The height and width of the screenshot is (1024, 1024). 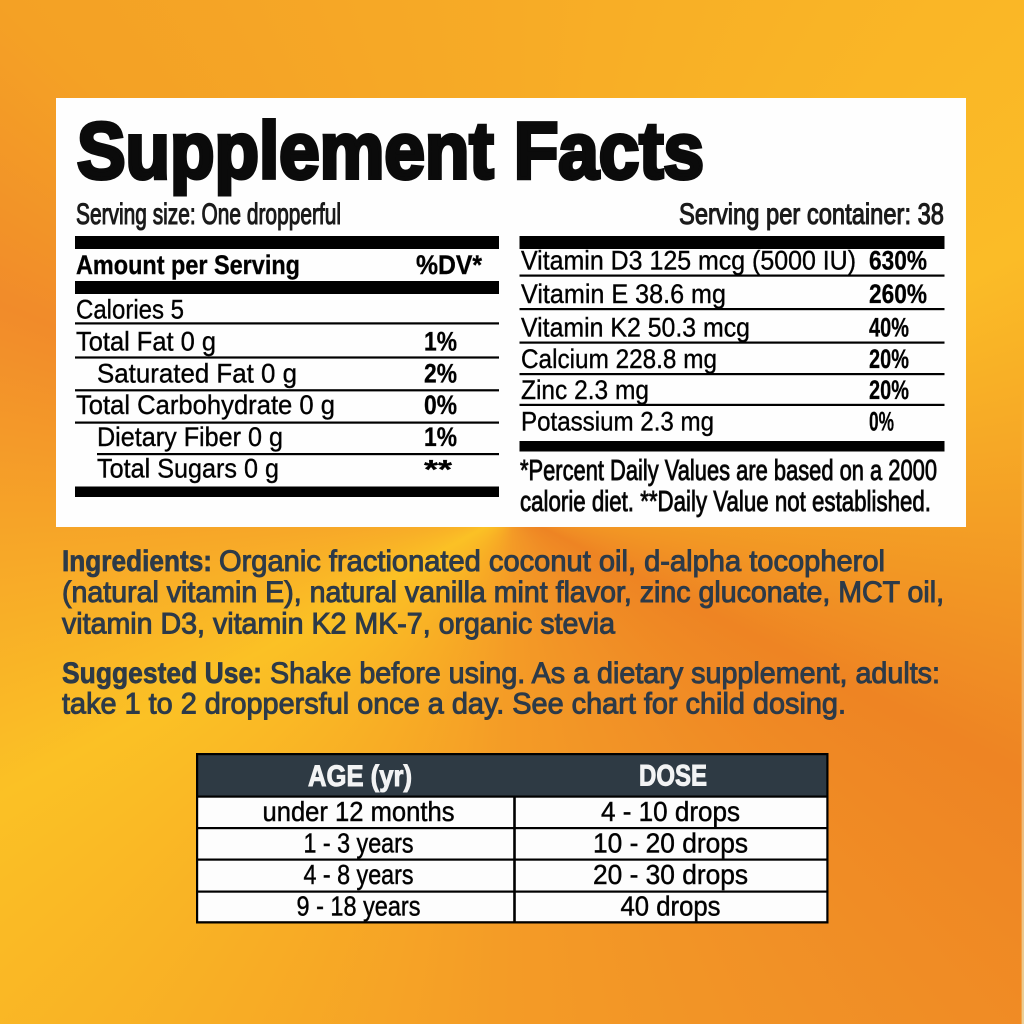 What do you see at coordinates (440, 374) in the screenshot?
I see `svg-text: 2%` at bounding box center [440, 374].